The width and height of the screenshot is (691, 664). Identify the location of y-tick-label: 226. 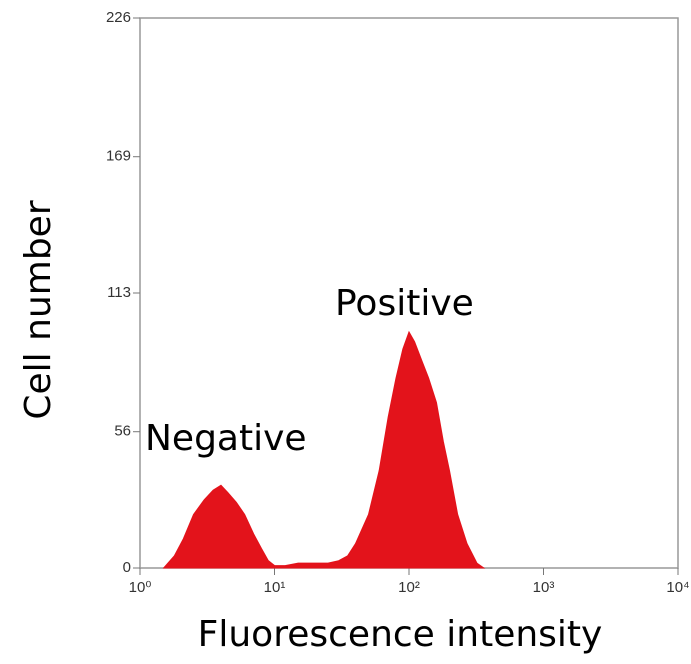
(118, 17).